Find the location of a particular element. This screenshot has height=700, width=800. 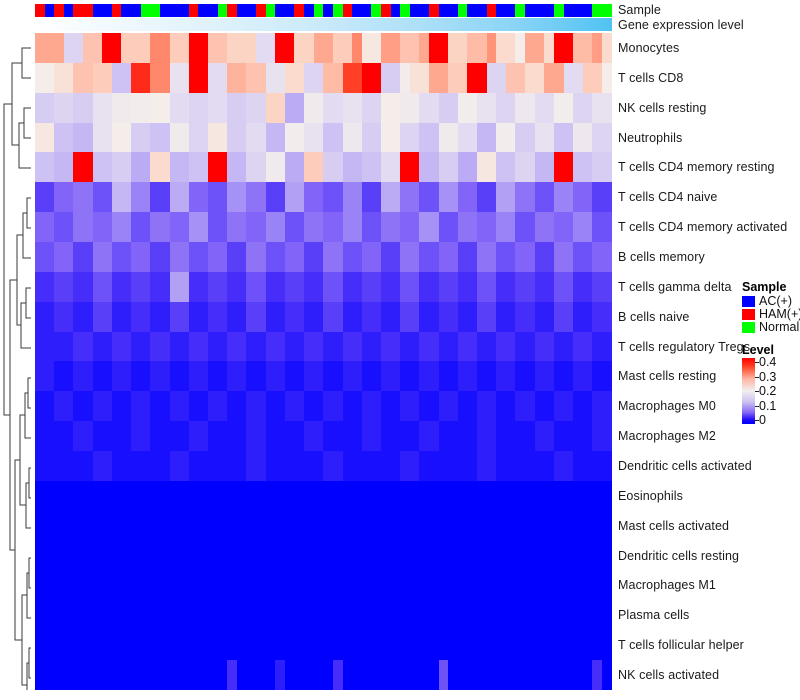

row-label: NK cells activated is located at coordinates (669, 674).